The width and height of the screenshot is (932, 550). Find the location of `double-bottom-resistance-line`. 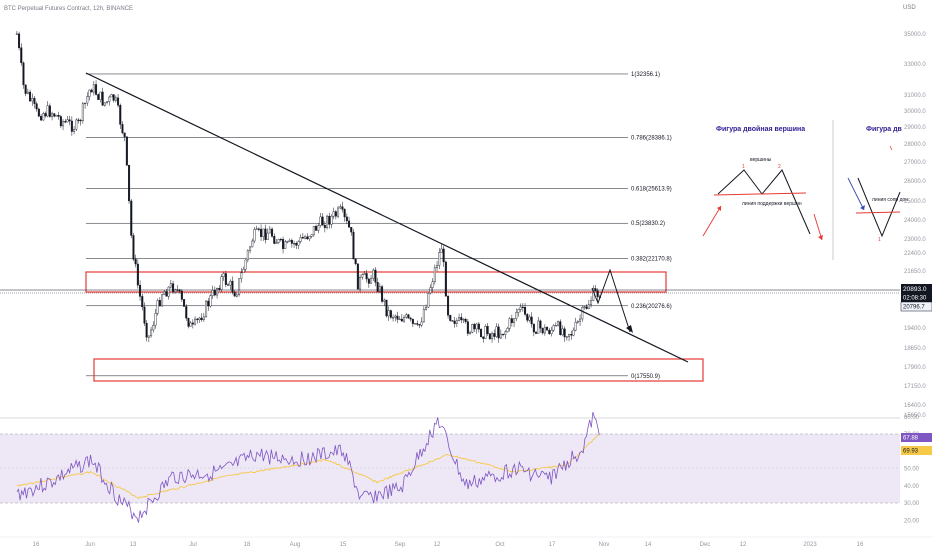

double-bottom-resistance-line is located at coordinates (878, 212).